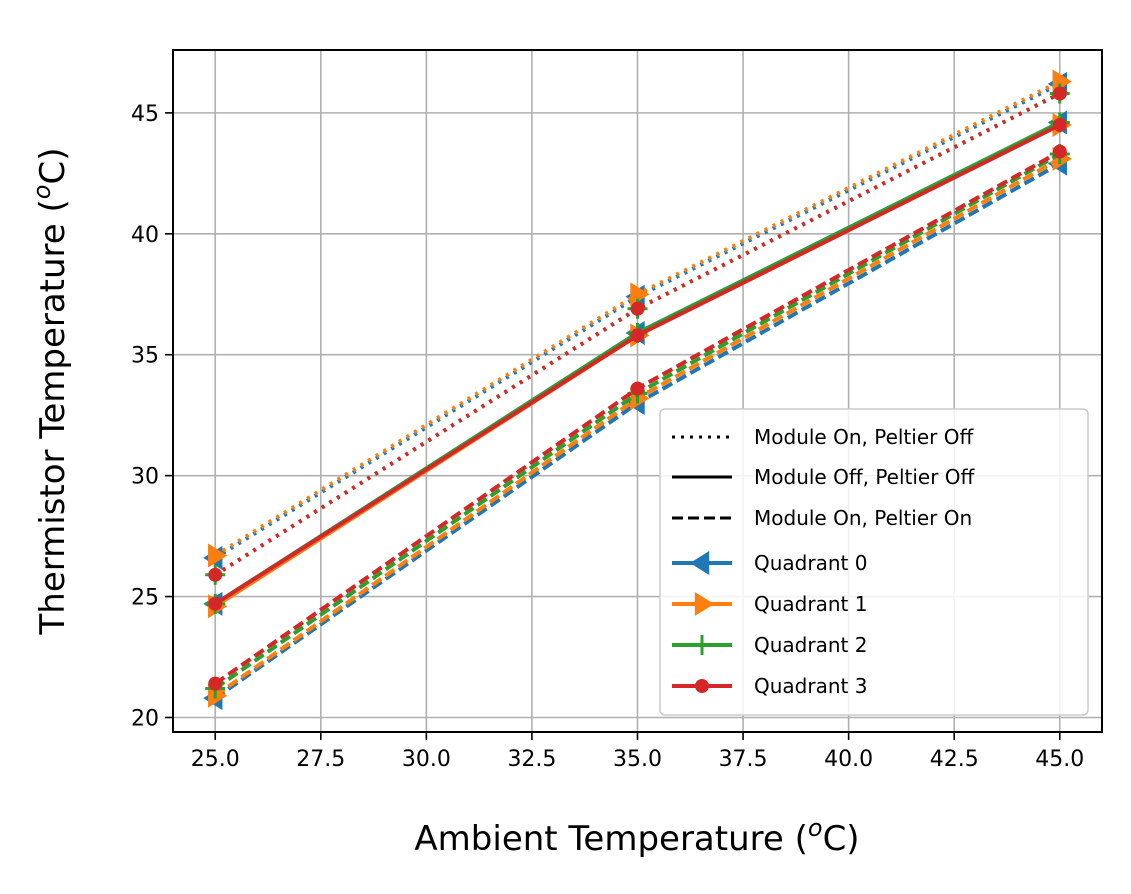  What do you see at coordinates (810, 686) in the screenshot?
I see `legend-label: Quadrant 3` at bounding box center [810, 686].